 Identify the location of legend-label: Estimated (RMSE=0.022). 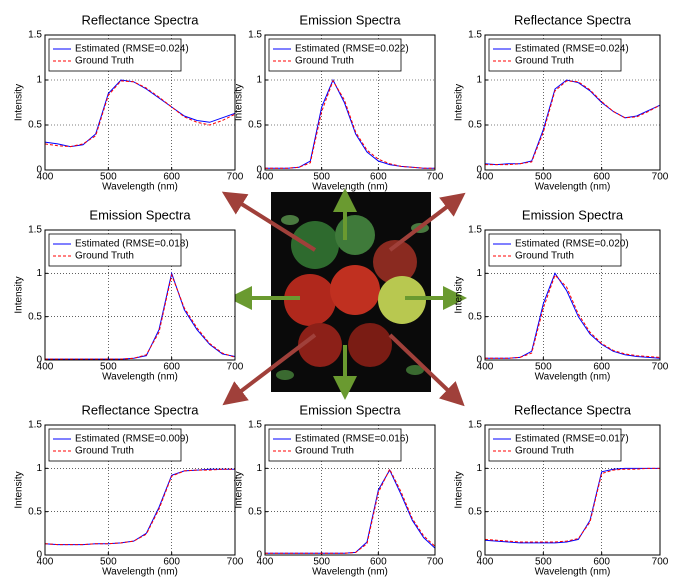
(352, 49).